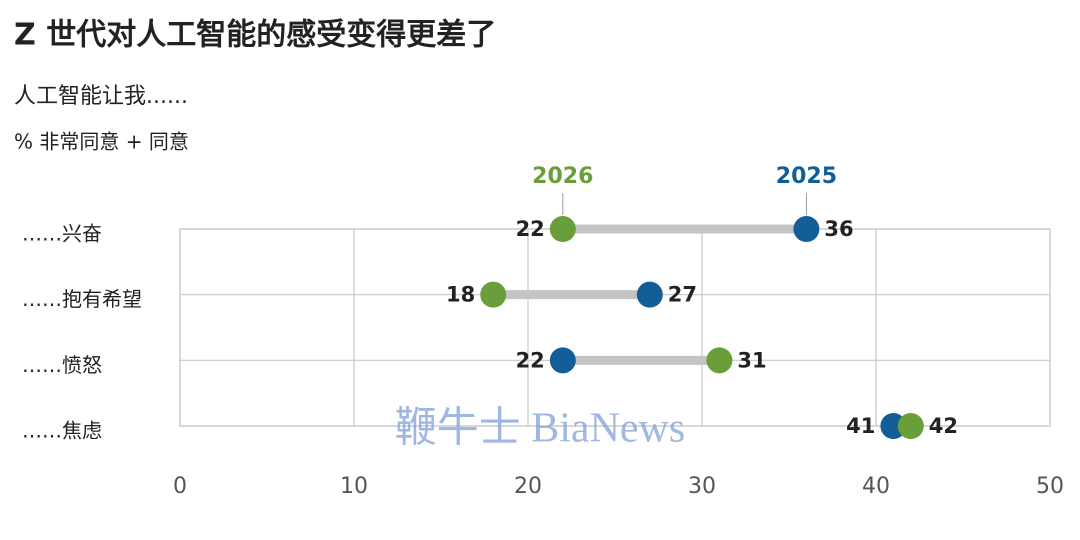 This screenshot has height=540, width=1080. I want to click on y-category-label: ……兴奋, so click(62, 234).